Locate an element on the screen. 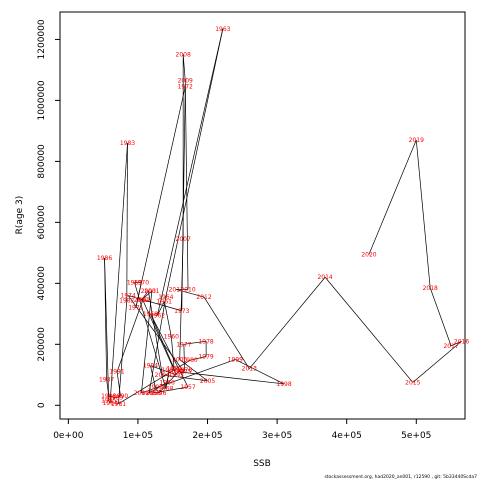 Image resolution: width=480 pixels, height=480 pixels. point-label: 1963 is located at coordinates (222, 29).